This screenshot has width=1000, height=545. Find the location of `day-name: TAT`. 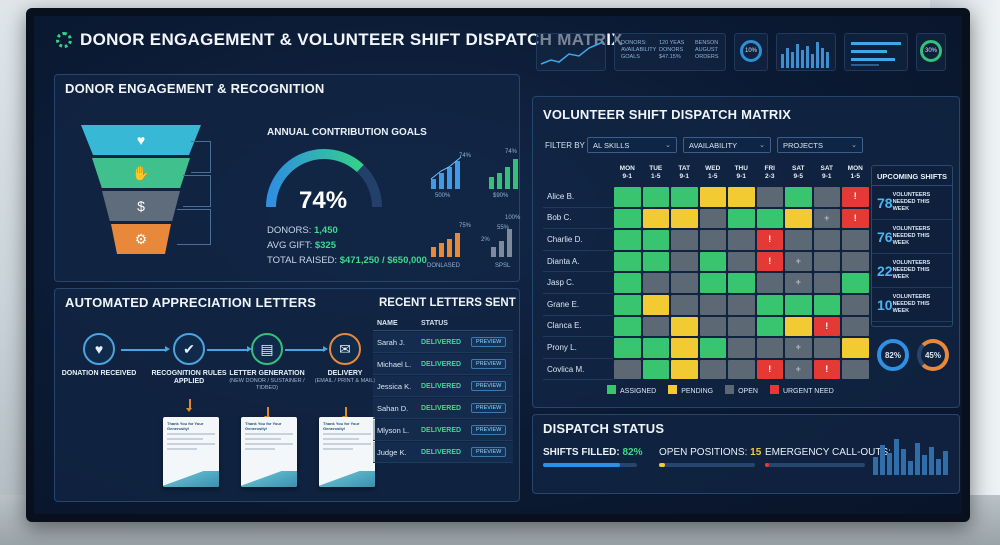

day-name: TAT is located at coordinates (684, 168).